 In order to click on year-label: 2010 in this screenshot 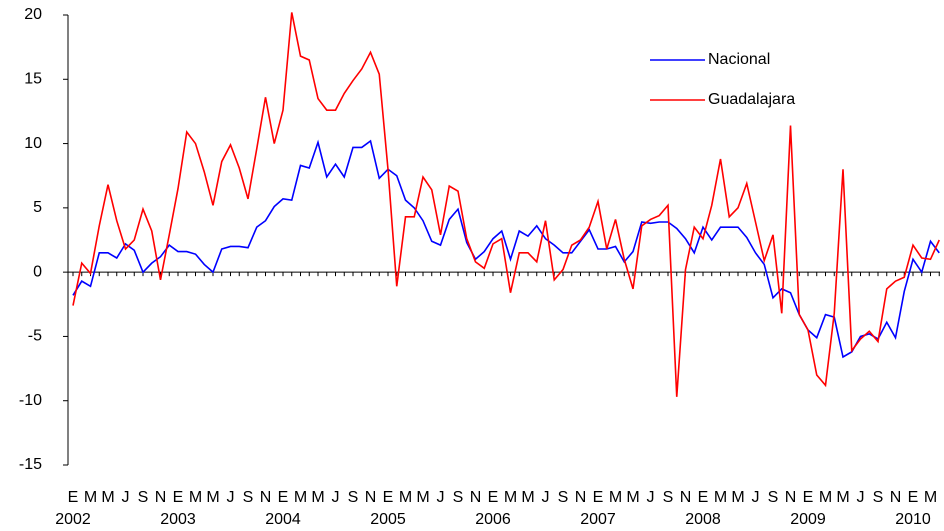, I will do `click(913, 519)`.